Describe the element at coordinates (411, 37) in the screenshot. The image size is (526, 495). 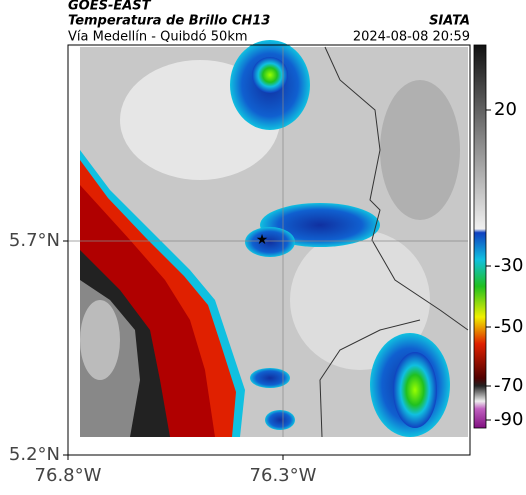
I see `datetime: 2024-08-08 20:59` at that location.